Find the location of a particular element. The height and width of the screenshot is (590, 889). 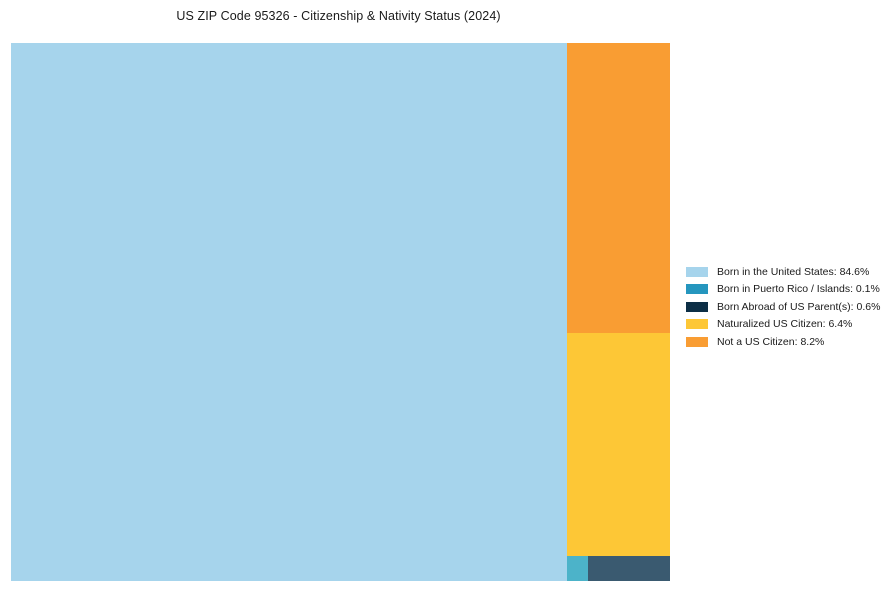

legend-item: Born in the United States: 84.6% is located at coordinates (784, 271).